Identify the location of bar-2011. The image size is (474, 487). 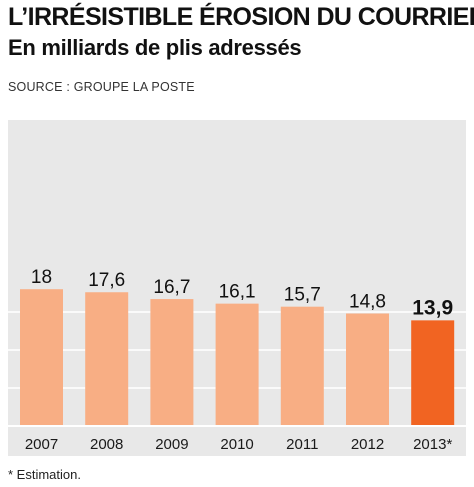
(302, 366).